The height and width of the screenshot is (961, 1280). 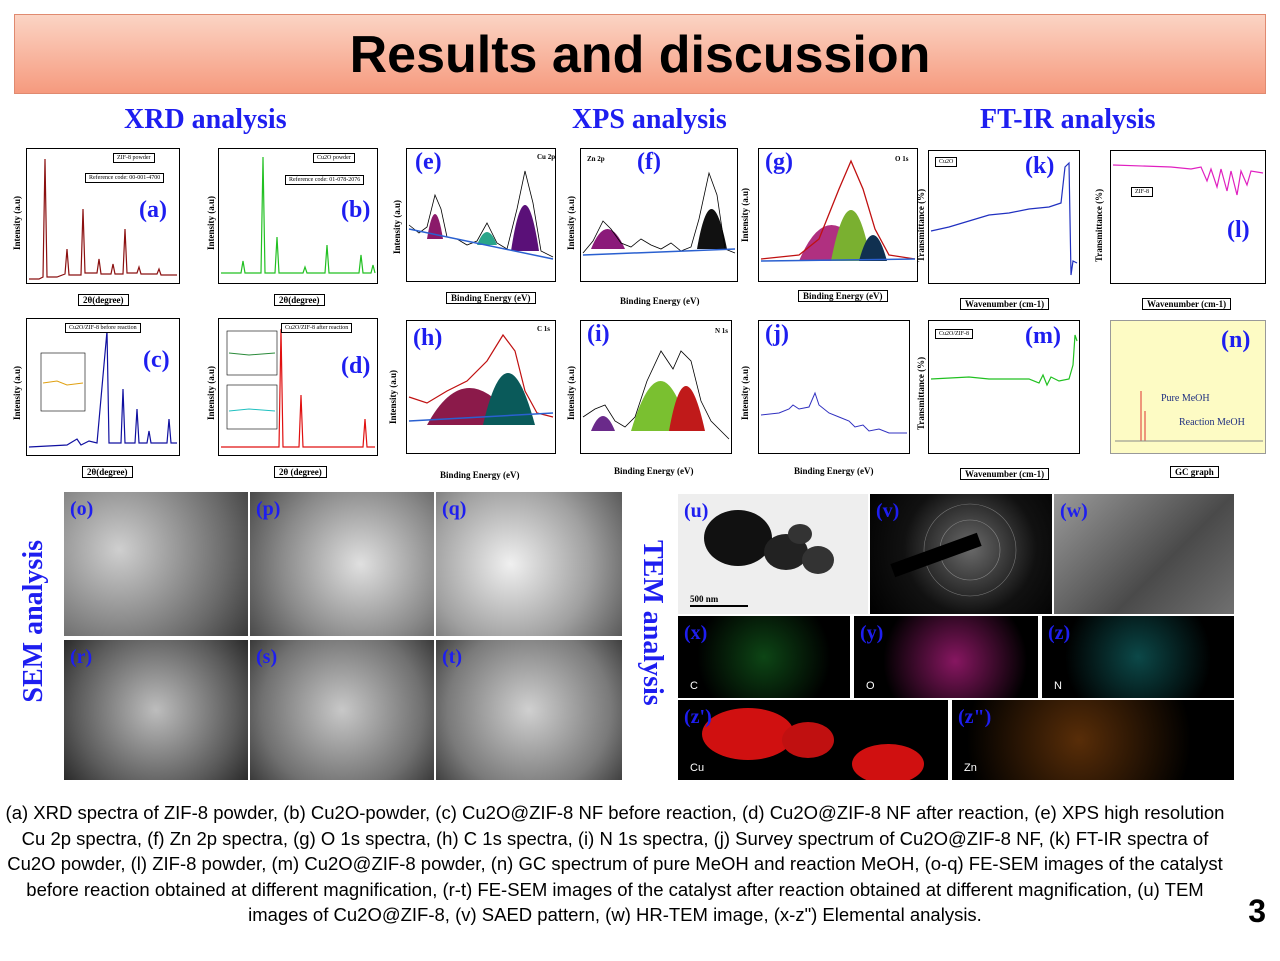 What do you see at coordinates (299, 300) in the screenshot?
I see `b-xlabel: 2θ(degree)` at bounding box center [299, 300].